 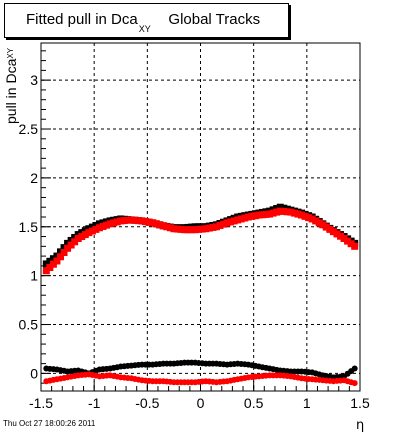 What do you see at coordinates (254, 403) in the screenshot?
I see `x-tick-label: 0.5` at bounding box center [254, 403].